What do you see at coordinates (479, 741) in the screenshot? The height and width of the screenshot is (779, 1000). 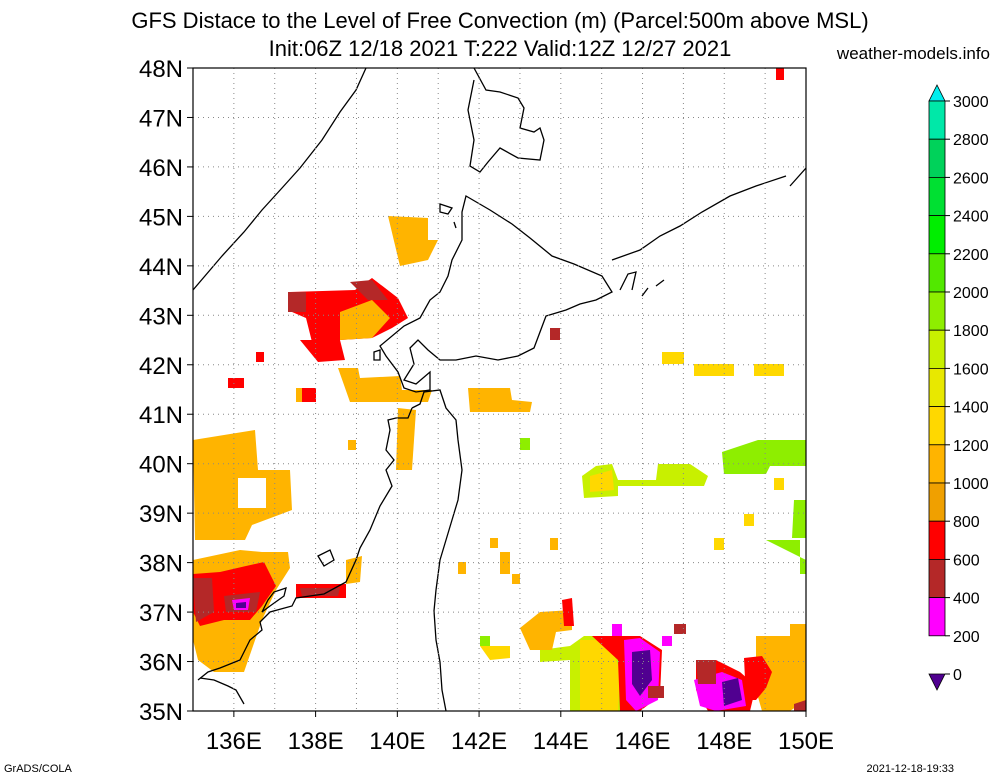 I see `lon-tick-label: 142E` at bounding box center [479, 741].